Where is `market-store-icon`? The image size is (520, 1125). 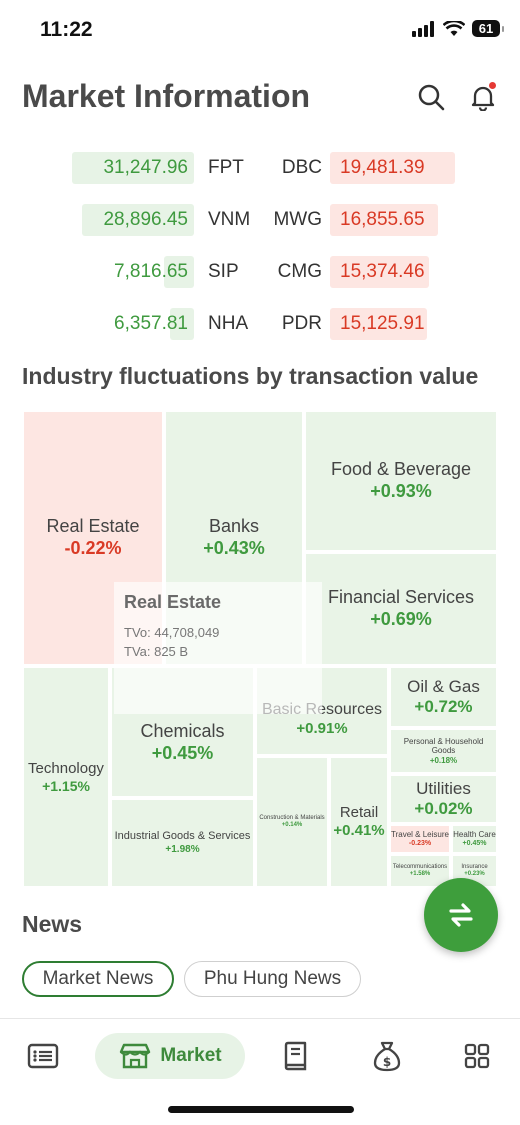 market-store-icon is located at coordinates (135, 1056).